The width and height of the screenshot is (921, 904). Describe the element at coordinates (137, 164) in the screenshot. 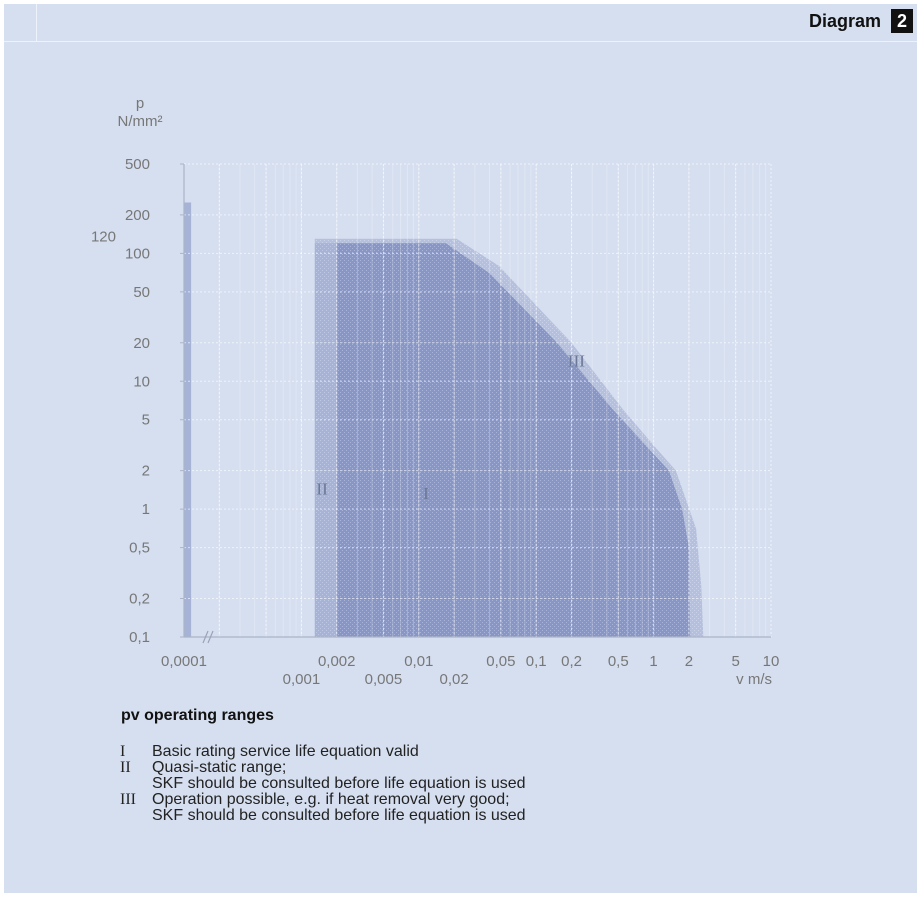

I see `y-tick-label: 500` at that location.